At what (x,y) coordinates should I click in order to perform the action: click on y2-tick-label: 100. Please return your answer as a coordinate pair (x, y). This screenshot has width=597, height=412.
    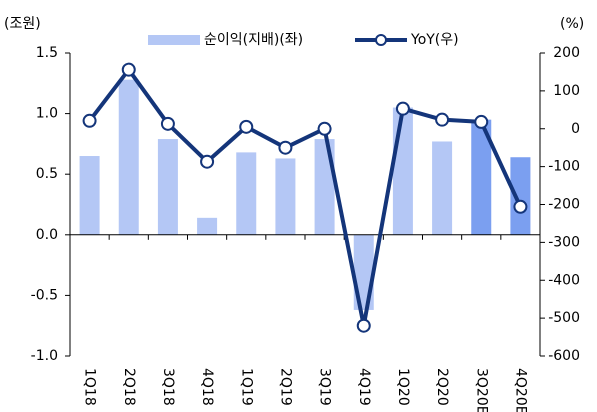
    Looking at the image, I should click on (566, 91).